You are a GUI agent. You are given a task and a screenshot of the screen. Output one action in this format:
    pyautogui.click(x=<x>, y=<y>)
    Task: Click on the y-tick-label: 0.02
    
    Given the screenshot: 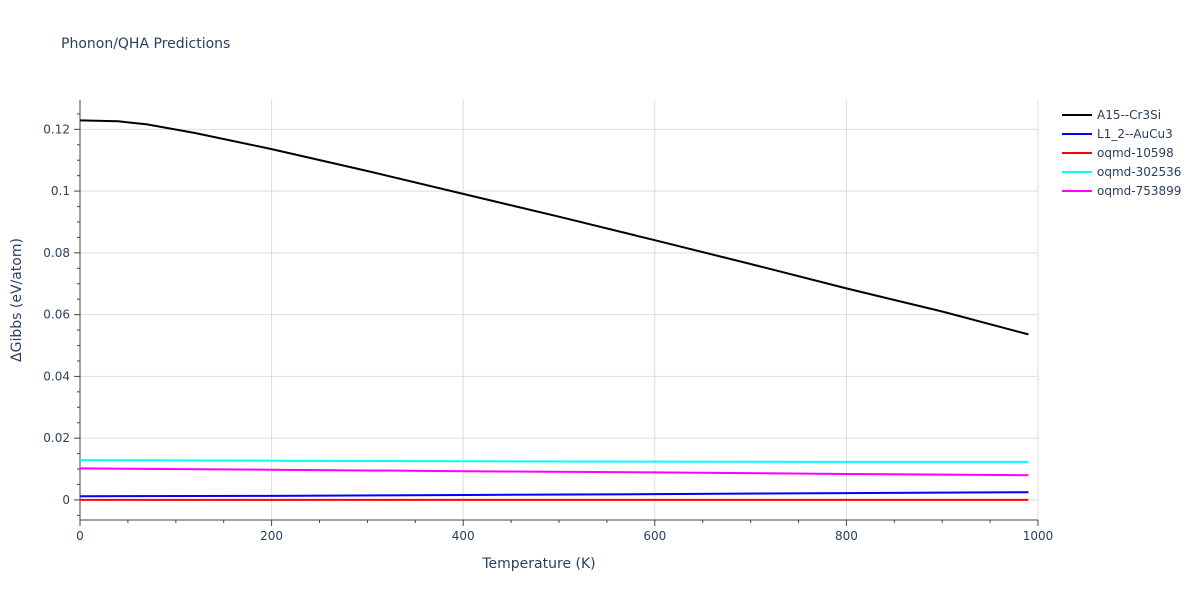 What is the action you would take?
    pyautogui.click(x=56, y=438)
    